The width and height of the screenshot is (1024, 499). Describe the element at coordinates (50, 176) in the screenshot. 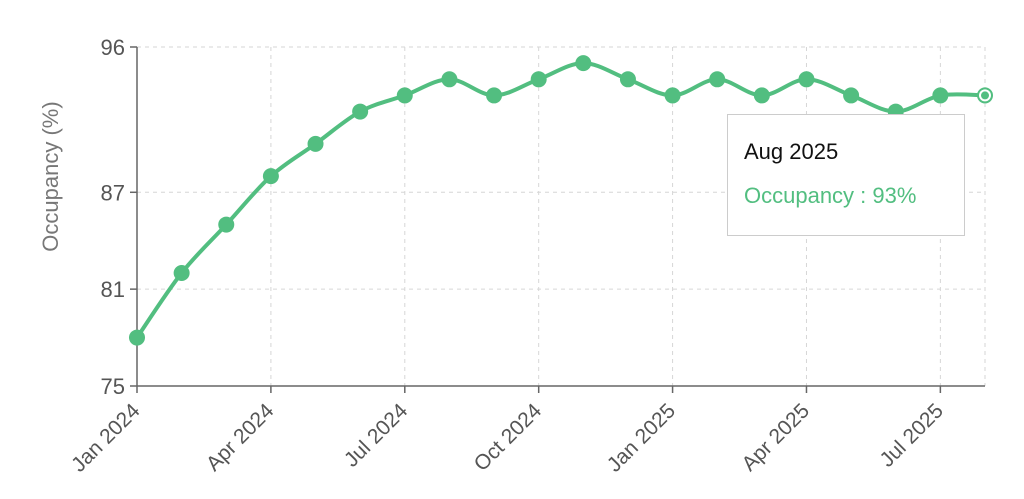

I see `y-axis-label: Occupancy (%)` at that location.